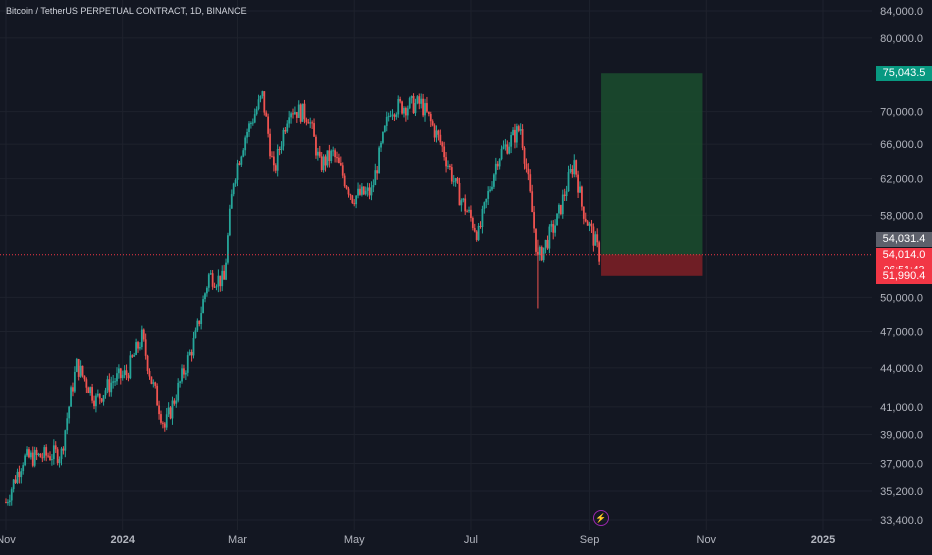  I want to click on price-tick-label: 39,000.0, so click(901, 435).